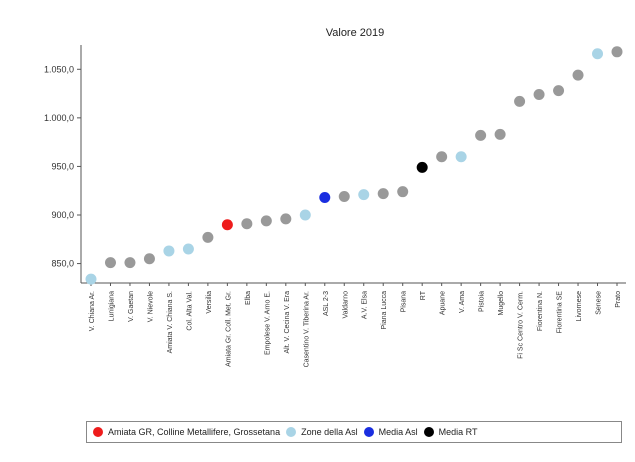 Image resolution: width=635 pixels, height=462 pixels. What do you see at coordinates (306, 329) in the screenshot?
I see `x-tick-label: Casentino V. Tiberina Ar.` at bounding box center [306, 329].